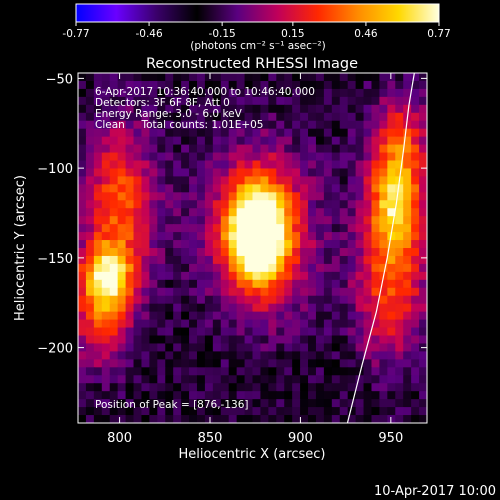 This screenshot has width=500, height=500. Describe the element at coordinates (435, 491) in the screenshot. I see `footer-timestamp: 10-Apr-2017 10:00` at that location.